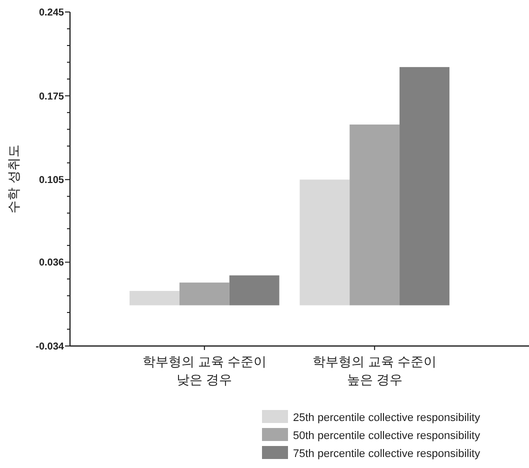 This screenshot has width=529, height=468. I want to click on y-tick-label: 0.105, so click(51, 180).